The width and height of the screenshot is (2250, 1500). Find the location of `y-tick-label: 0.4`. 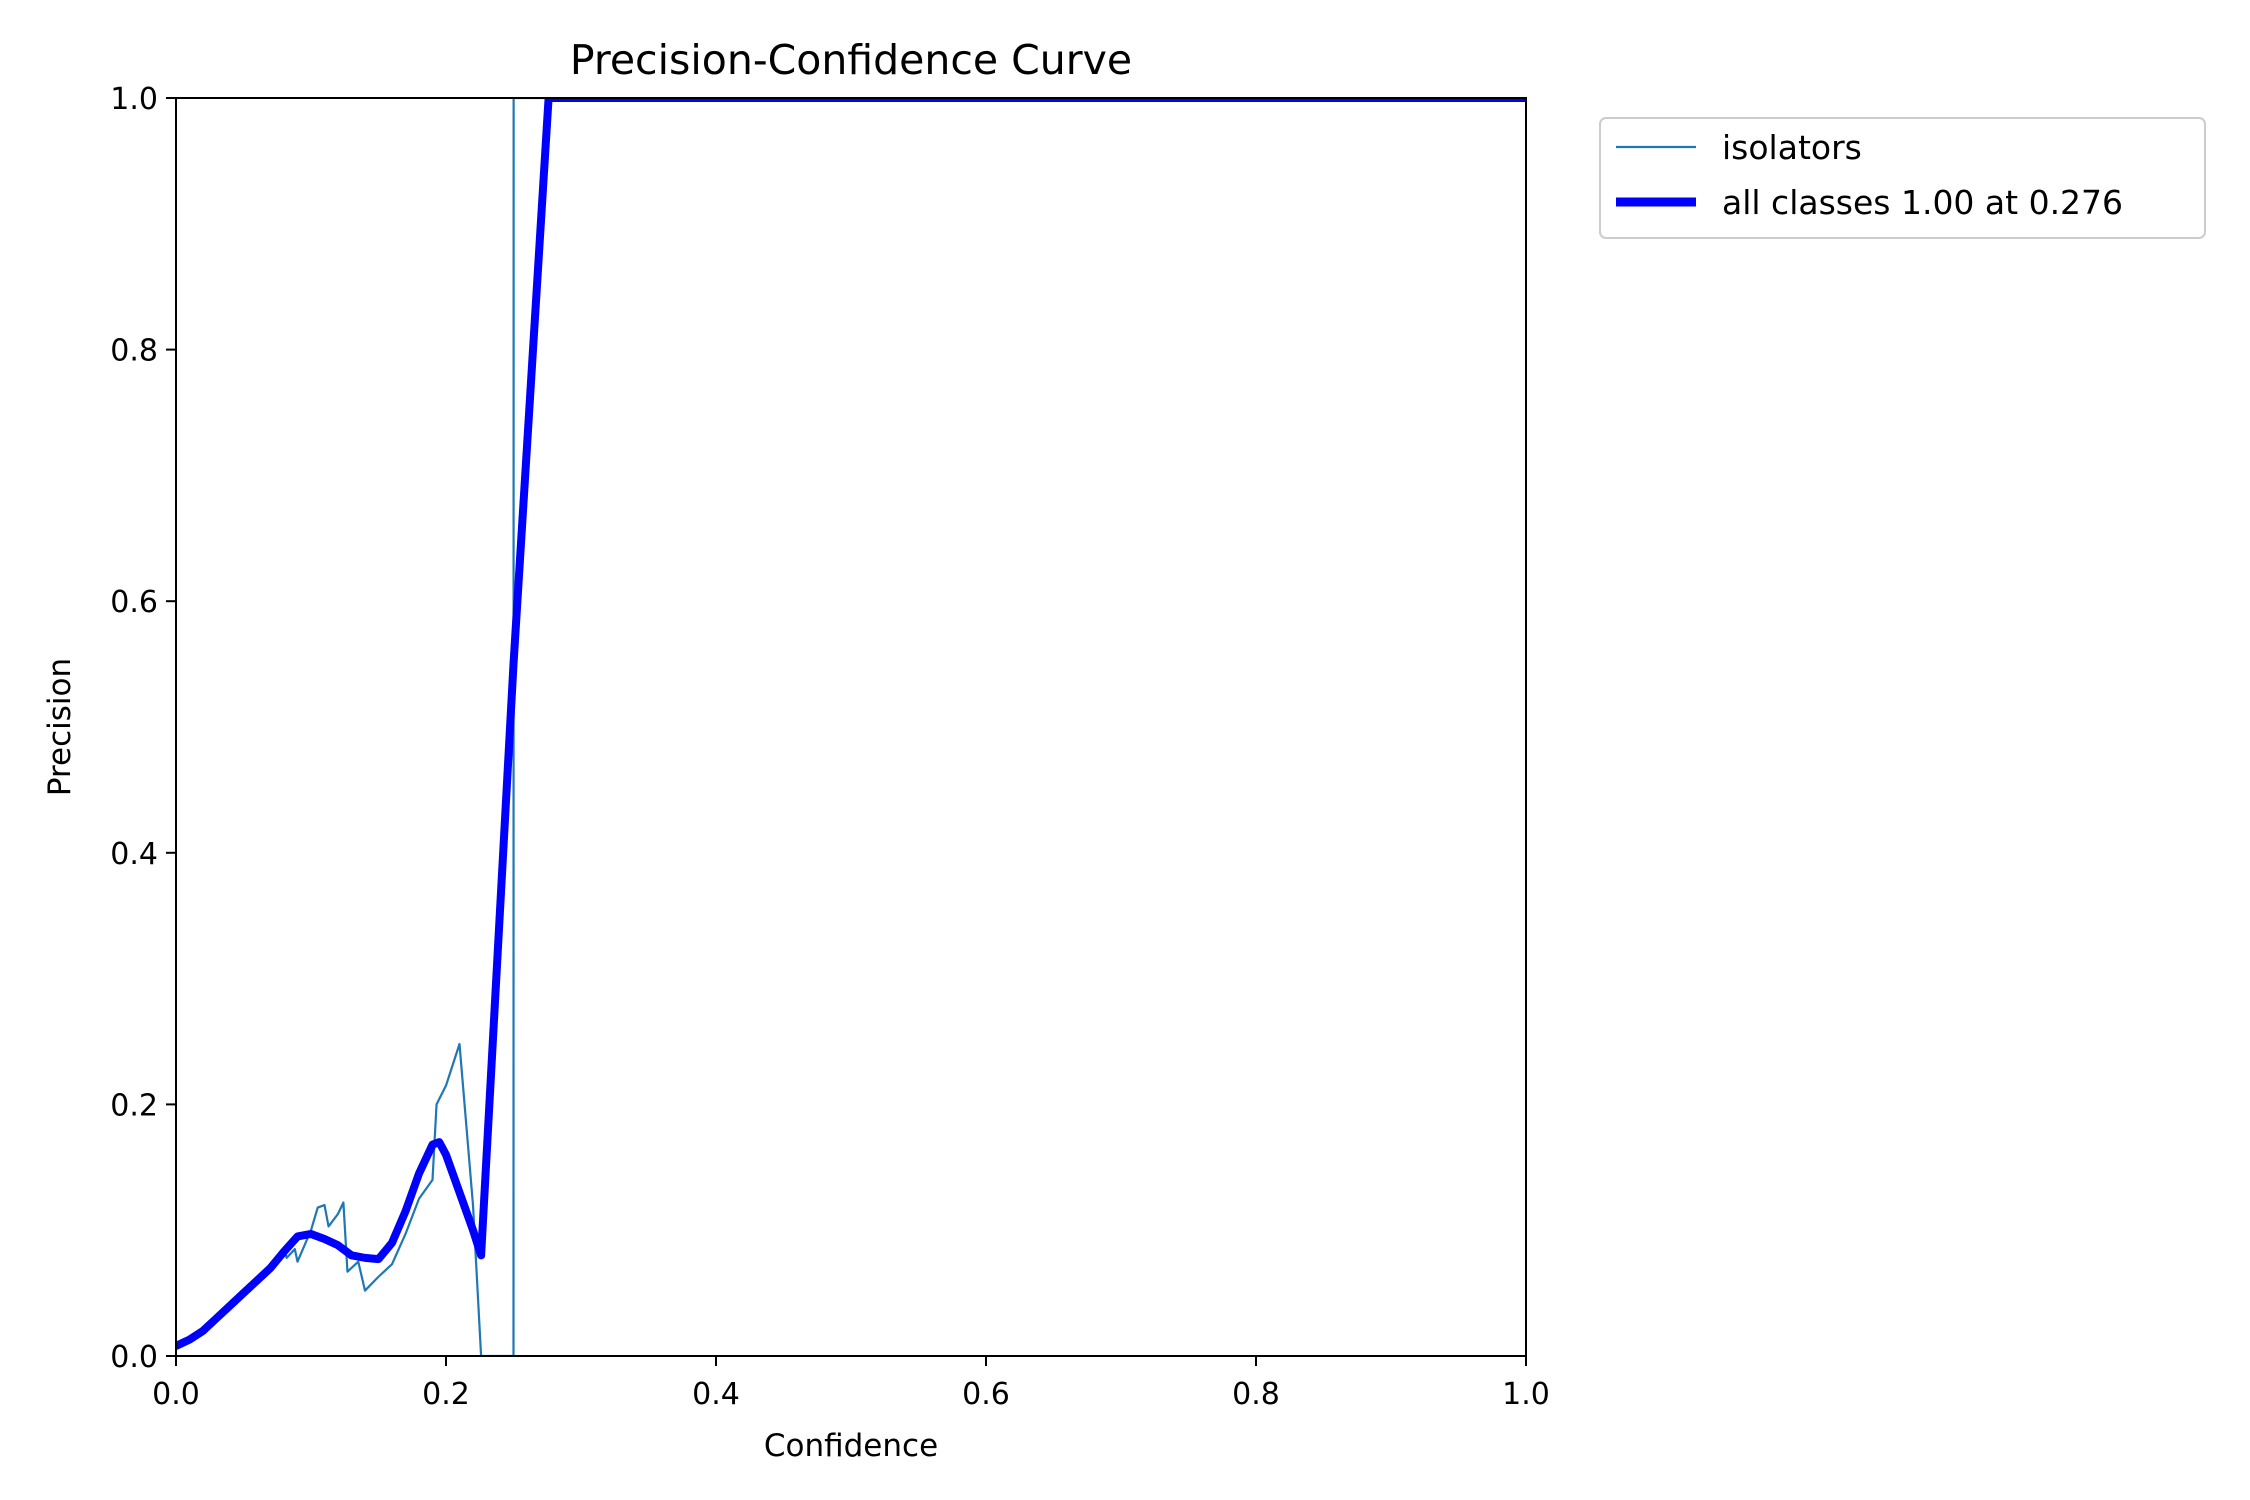

y-tick-label: 0.4 is located at coordinates (134, 854).